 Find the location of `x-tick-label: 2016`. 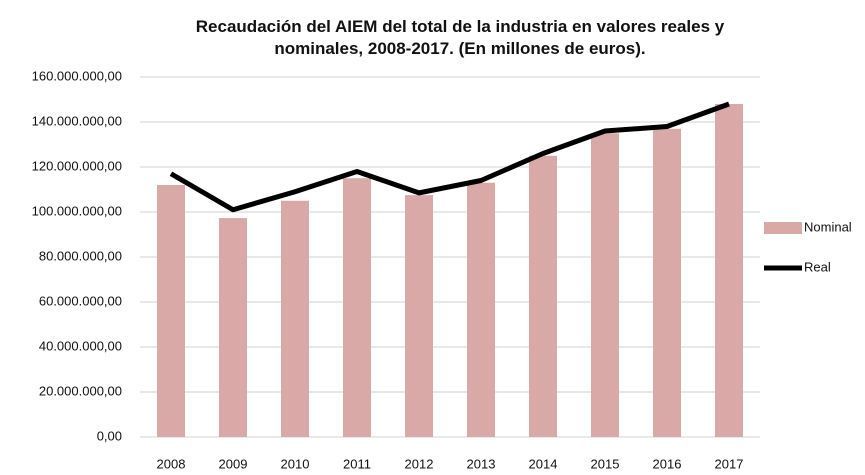

x-tick-label: 2016 is located at coordinates (667, 463).